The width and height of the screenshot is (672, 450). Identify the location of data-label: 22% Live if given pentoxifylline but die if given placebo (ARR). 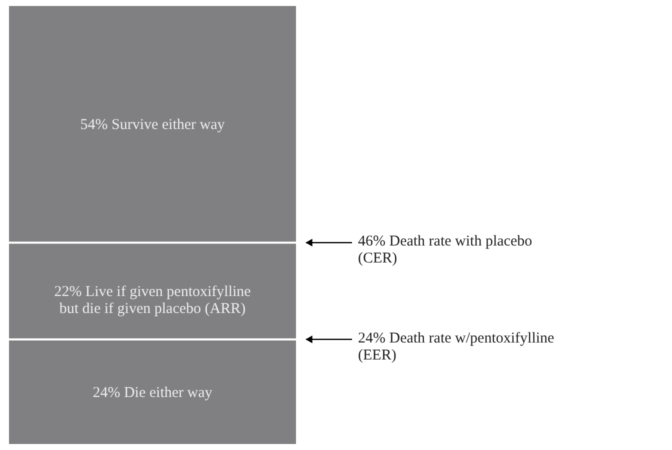
(153, 300).